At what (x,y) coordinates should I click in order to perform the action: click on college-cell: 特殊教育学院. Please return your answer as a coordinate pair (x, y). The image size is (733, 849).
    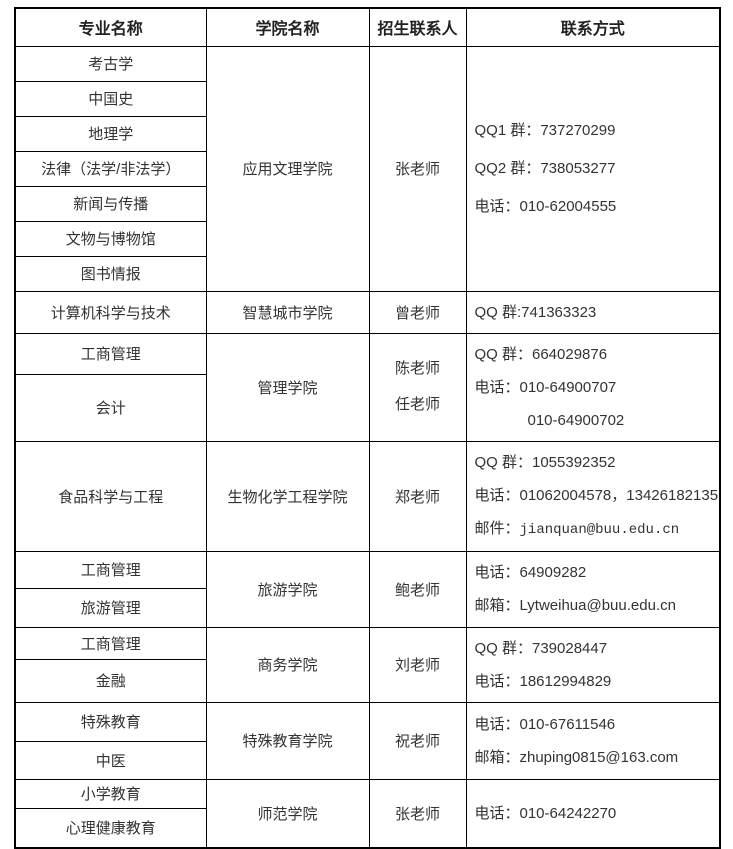
    Looking at the image, I should click on (287, 740).